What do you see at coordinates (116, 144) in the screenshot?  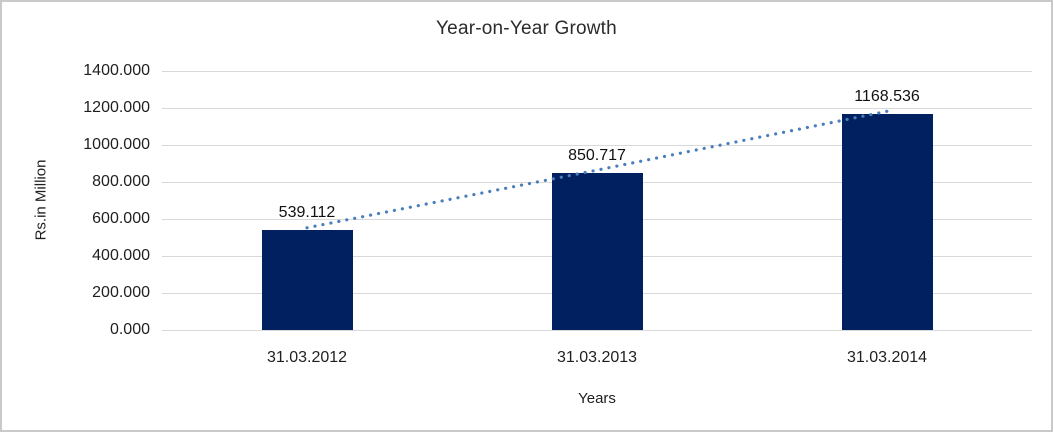 I see `y-tick-label: 1000.000` at bounding box center [116, 144].